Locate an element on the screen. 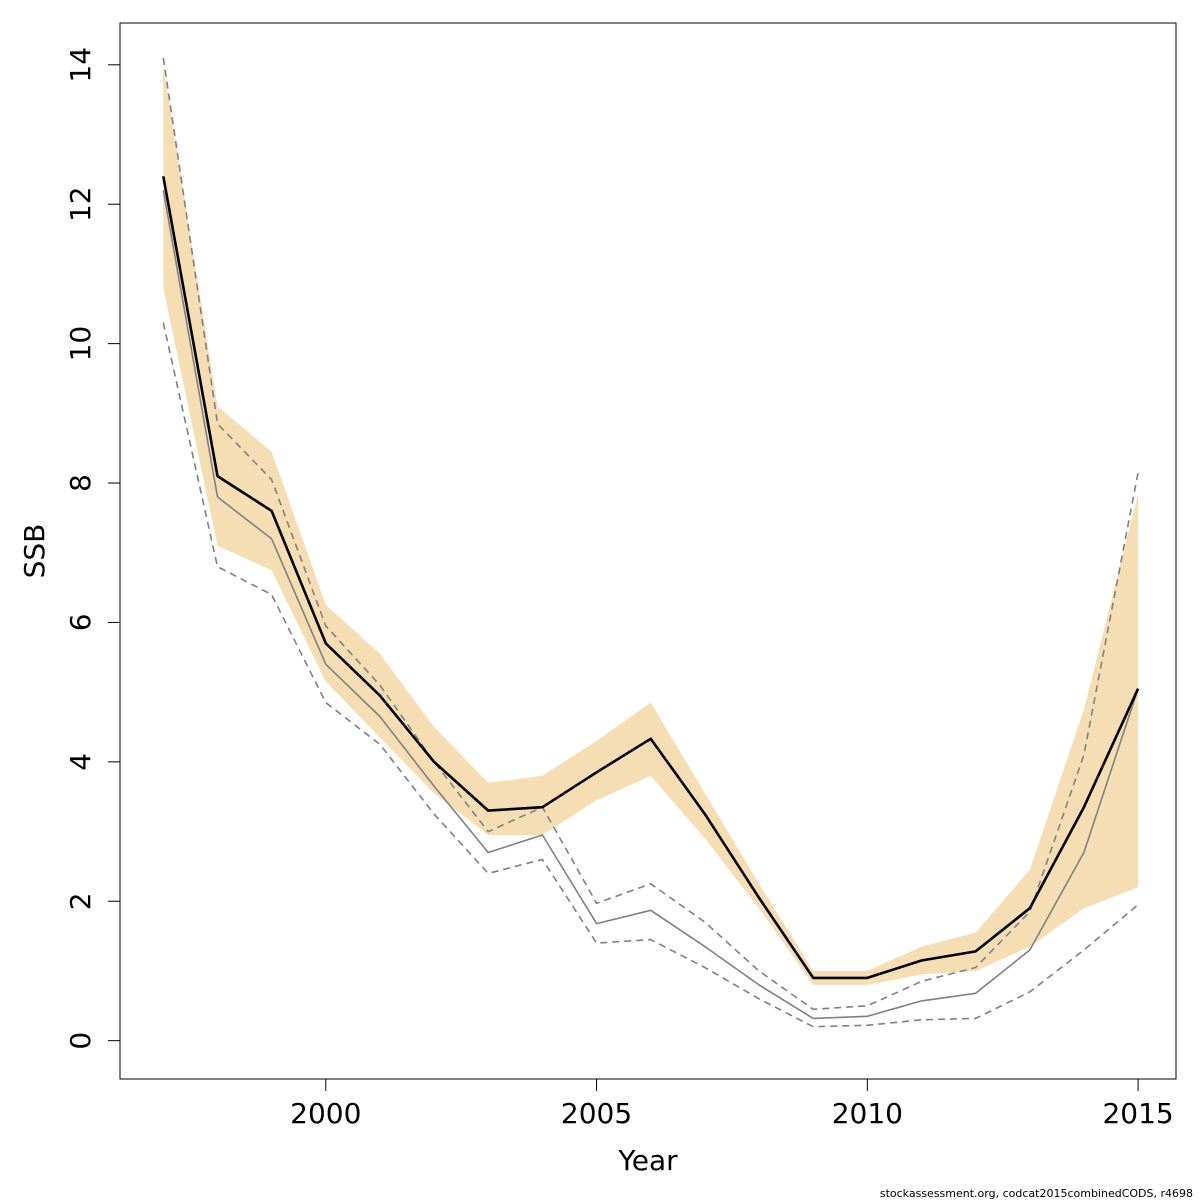 The image size is (1200, 1200). y-tick-label: 10 is located at coordinates (80, 344).